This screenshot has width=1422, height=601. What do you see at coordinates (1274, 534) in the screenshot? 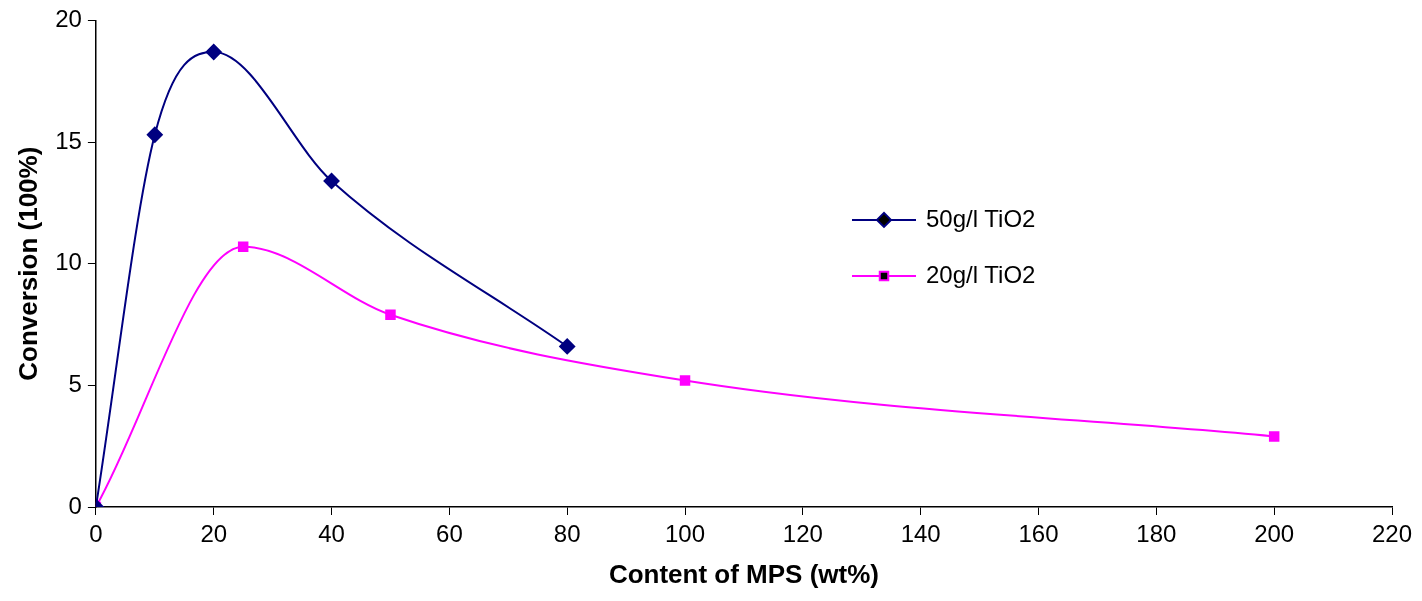
I see `x-tick-label: 200` at bounding box center [1274, 534].